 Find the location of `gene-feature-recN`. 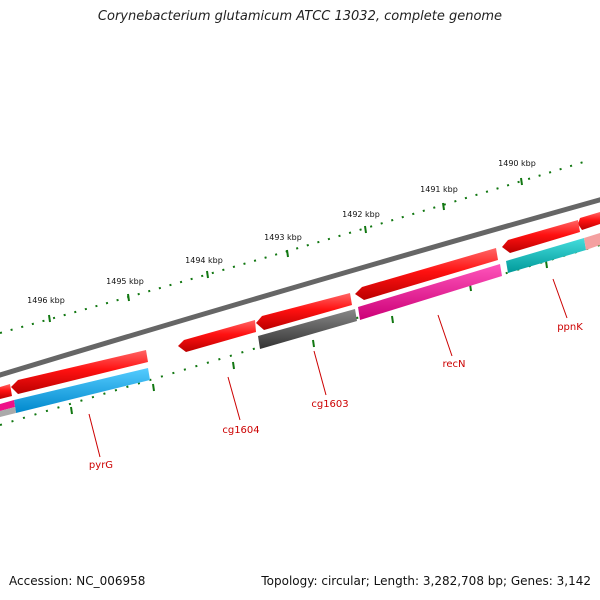

gene-feature-recN is located at coordinates (430, 292).